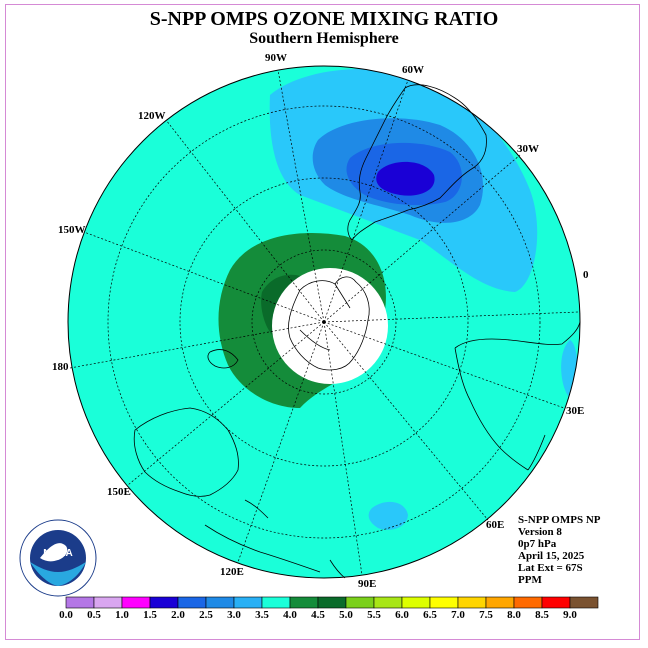 The image size is (648, 648). I want to click on lon-label-120e: 120E, so click(232, 572).